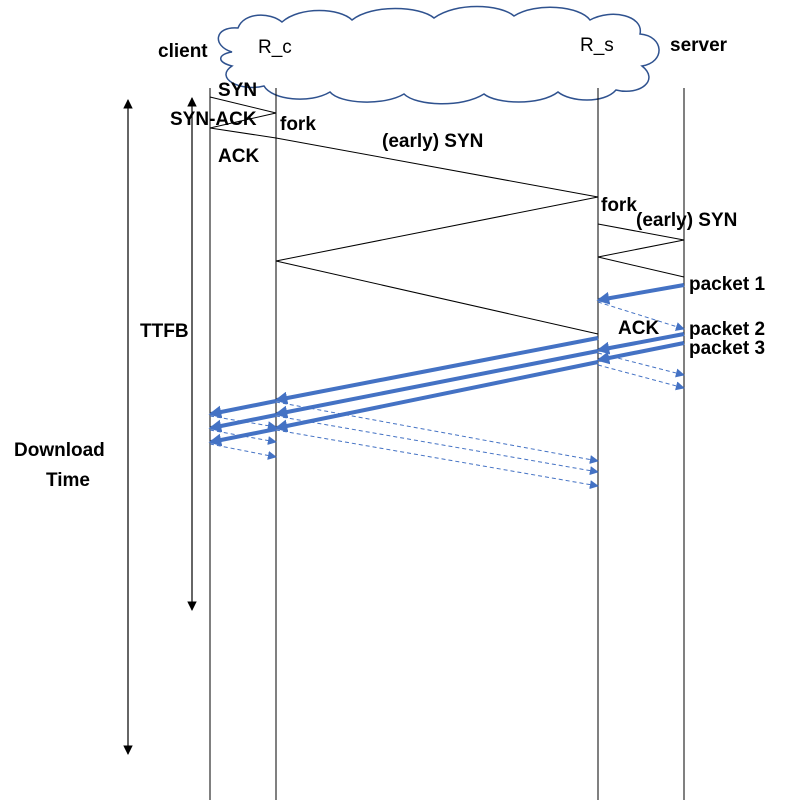 The width and height of the screenshot is (791, 802). I want to click on packet1-client-arrow, so click(242, 409).